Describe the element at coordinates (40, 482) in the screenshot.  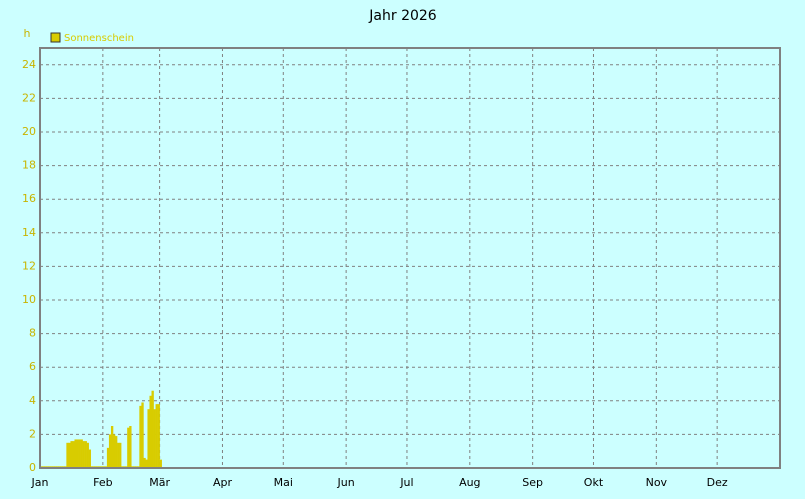
I see `x-tick-label: Jan` at that location.